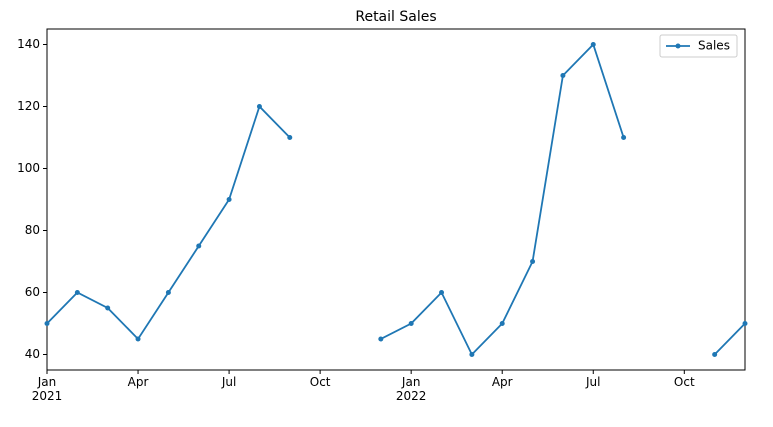 Image resolution: width=773 pixels, height=427 pixels. I want to click on legend-label: Sales, so click(714, 46).